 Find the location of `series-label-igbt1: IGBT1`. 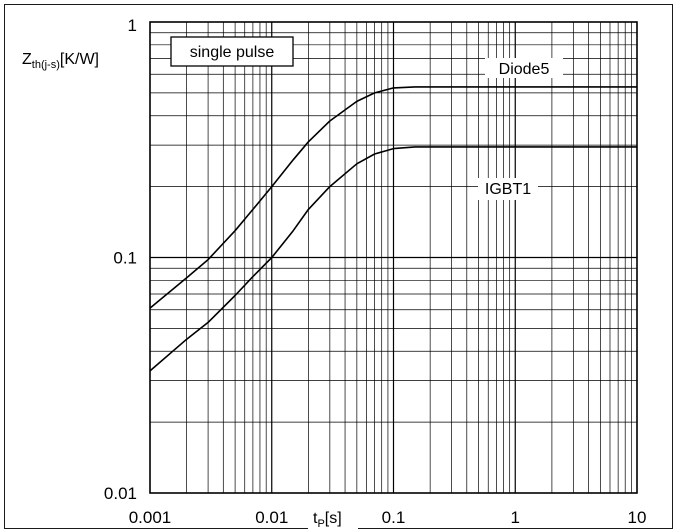

series-label-igbt1: IGBT1 is located at coordinates (508, 189).